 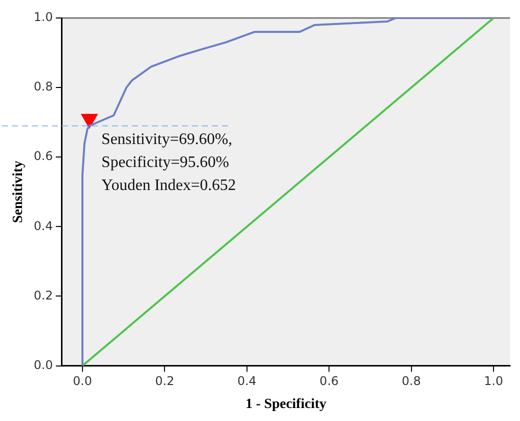 What do you see at coordinates (246, 381) in the screenshot?
I see `x-tick-label: 0.4` at bounding box center [246, 381].